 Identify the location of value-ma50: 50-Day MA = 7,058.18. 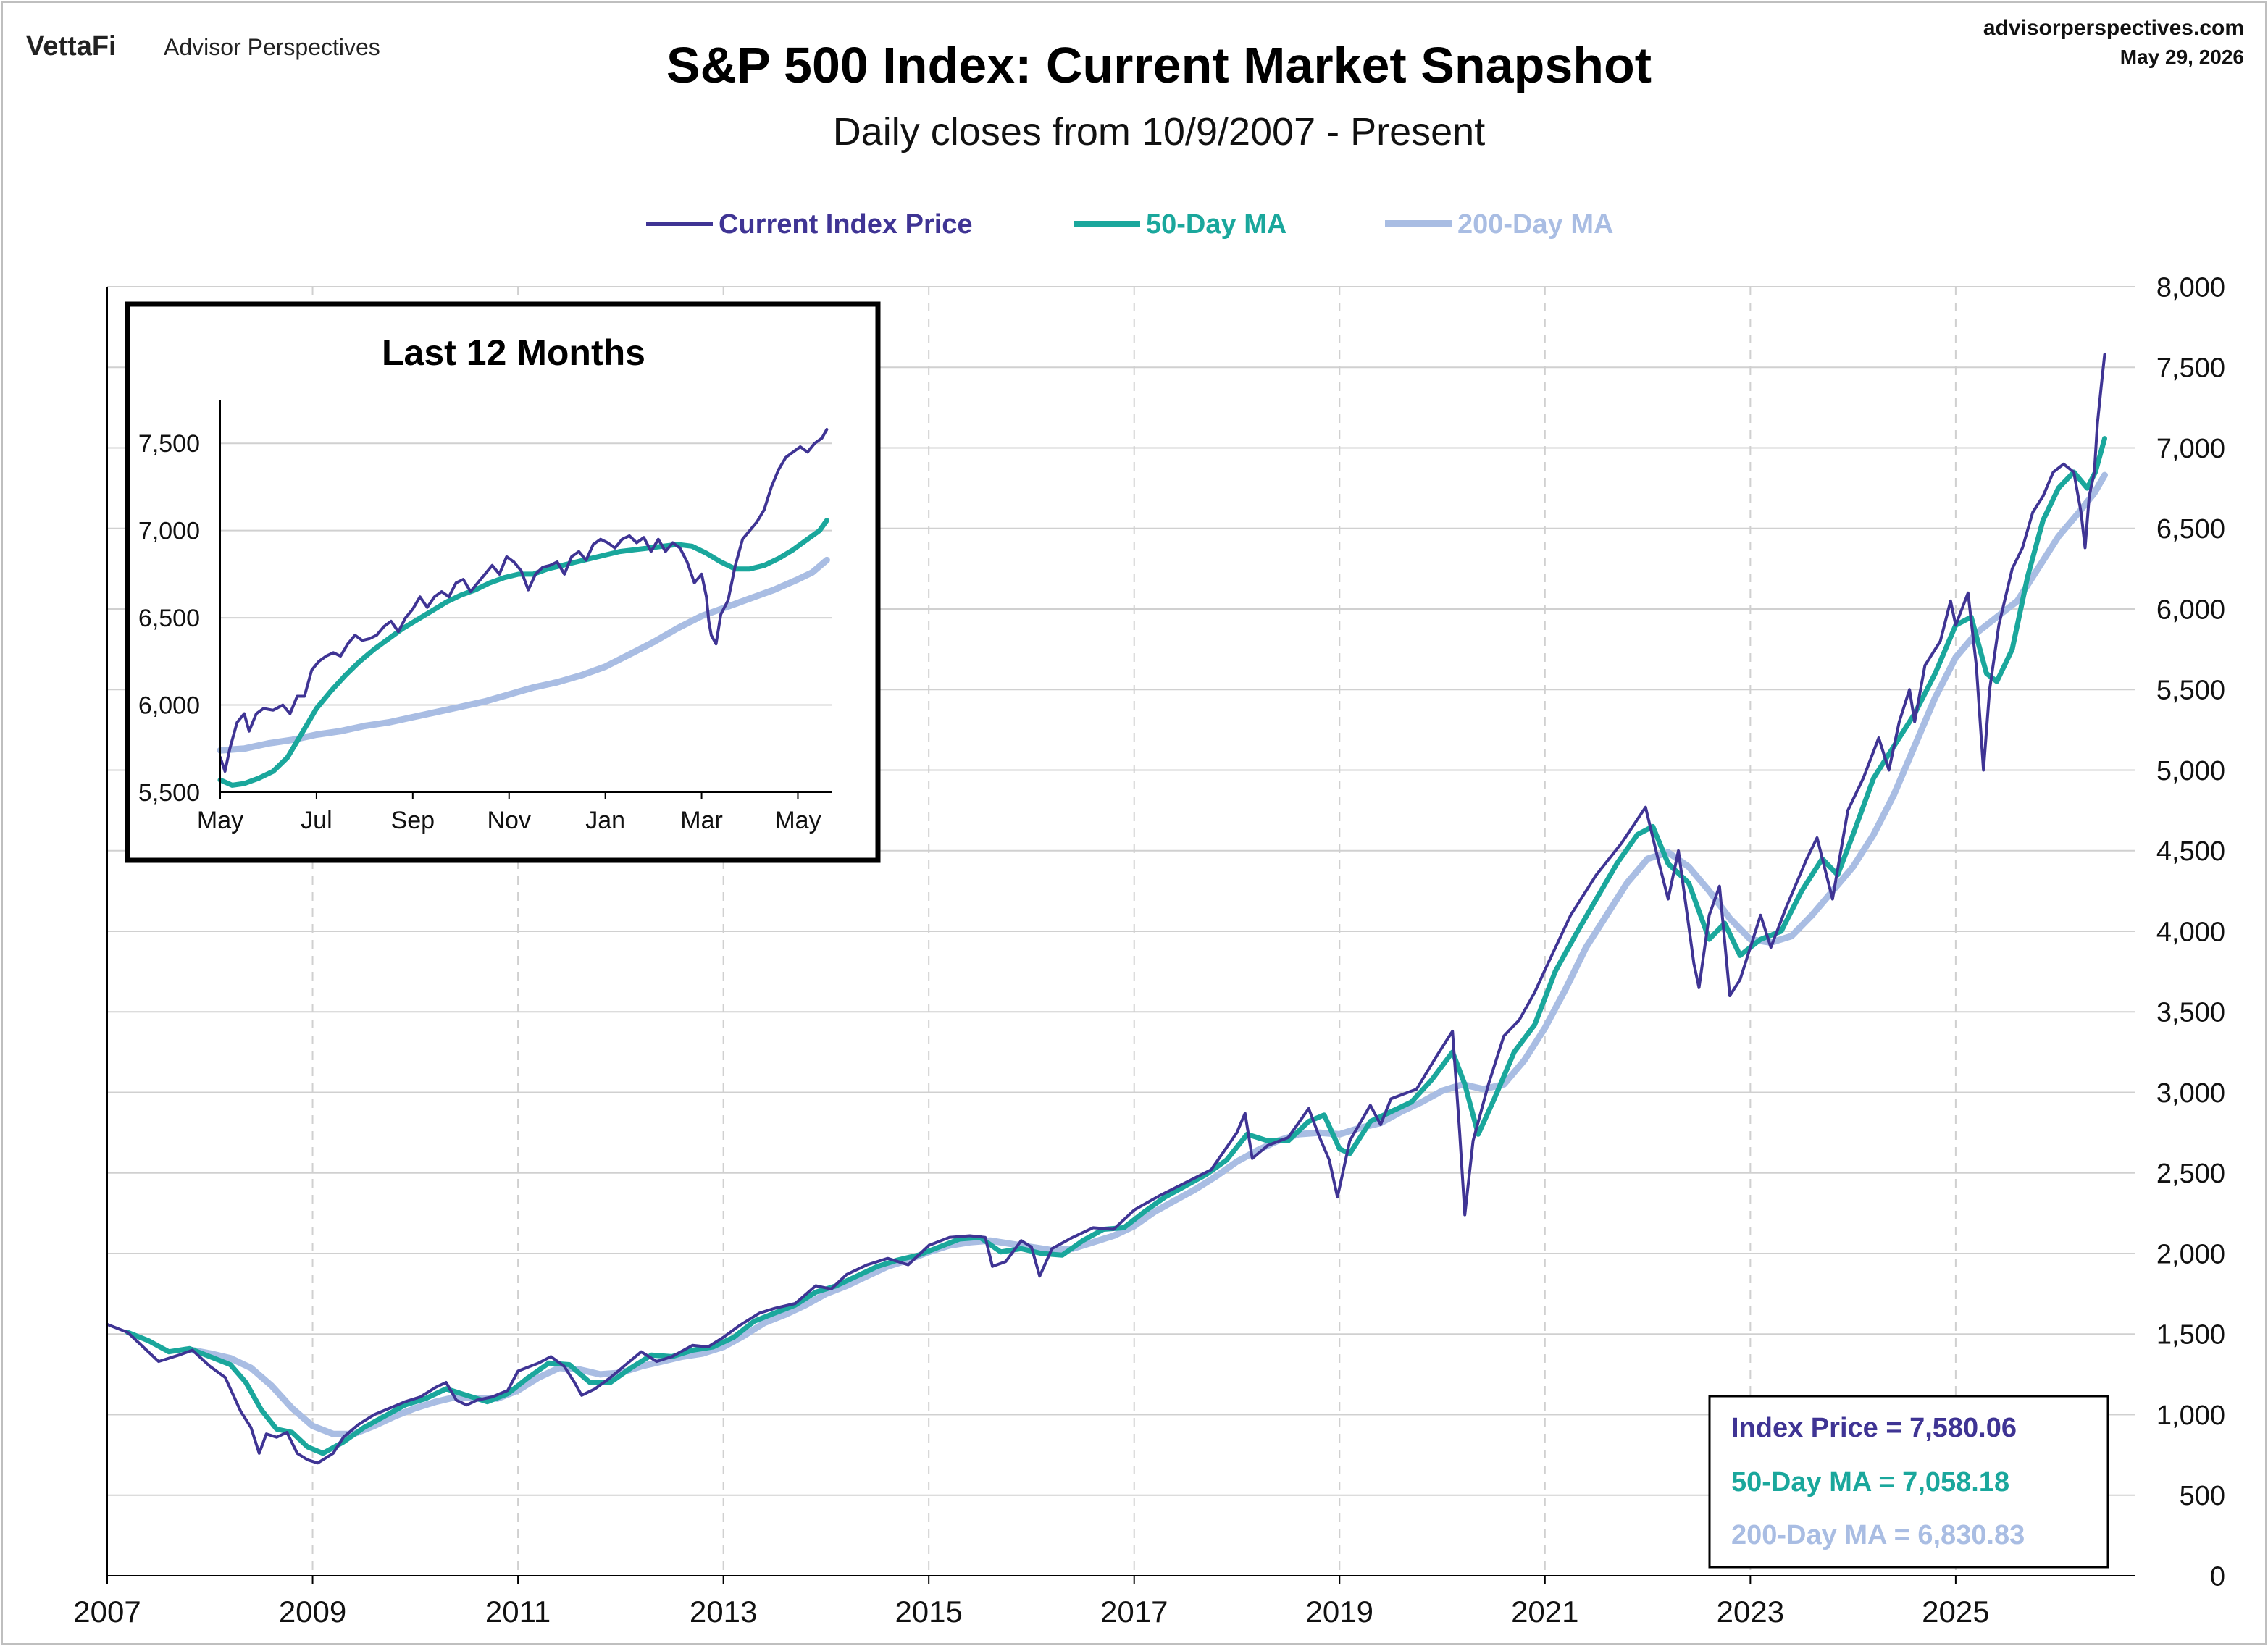
(1870, 1482).